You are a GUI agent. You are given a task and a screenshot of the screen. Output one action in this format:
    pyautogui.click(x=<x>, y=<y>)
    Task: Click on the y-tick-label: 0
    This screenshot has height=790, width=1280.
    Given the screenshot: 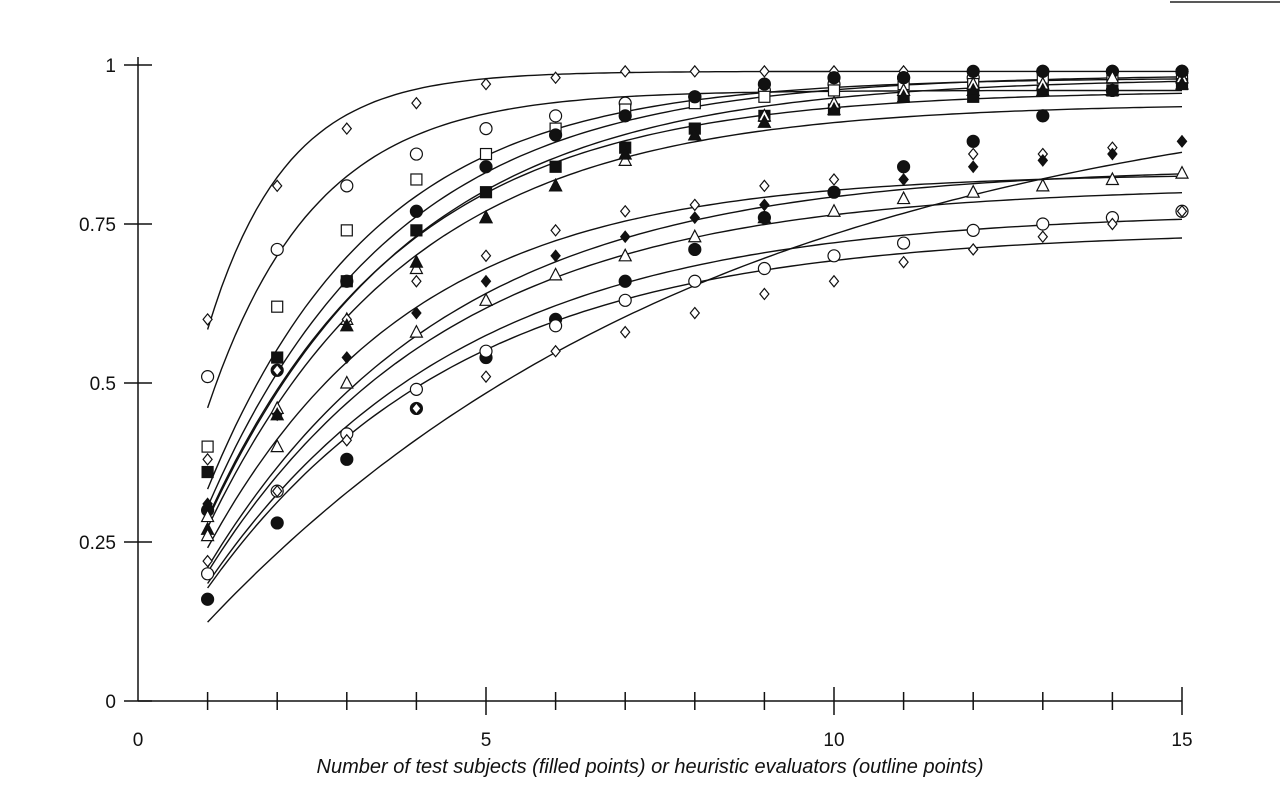 What is the action you would take?
    pyautogui.click(x=110, y=702)
    